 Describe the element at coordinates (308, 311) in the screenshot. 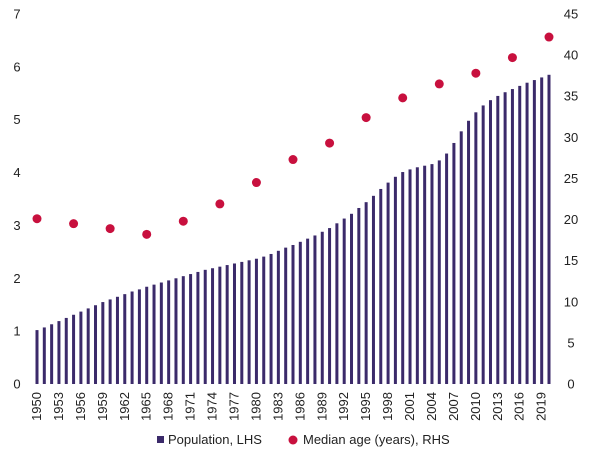

I see `population-bar-1987` at that location.